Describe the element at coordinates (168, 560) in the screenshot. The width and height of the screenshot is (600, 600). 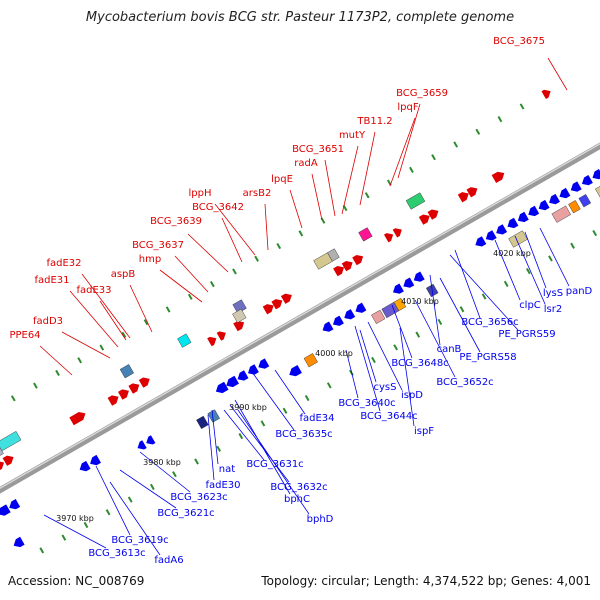
I see `reverse-gene-label: fadA6` at that location.